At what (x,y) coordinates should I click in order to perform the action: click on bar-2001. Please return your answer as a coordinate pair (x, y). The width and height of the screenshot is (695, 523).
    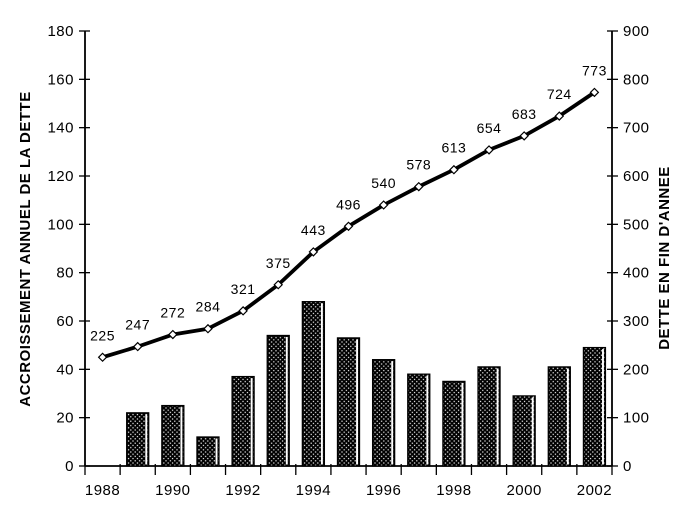
    Looking at the image, I should click on (559, 416).